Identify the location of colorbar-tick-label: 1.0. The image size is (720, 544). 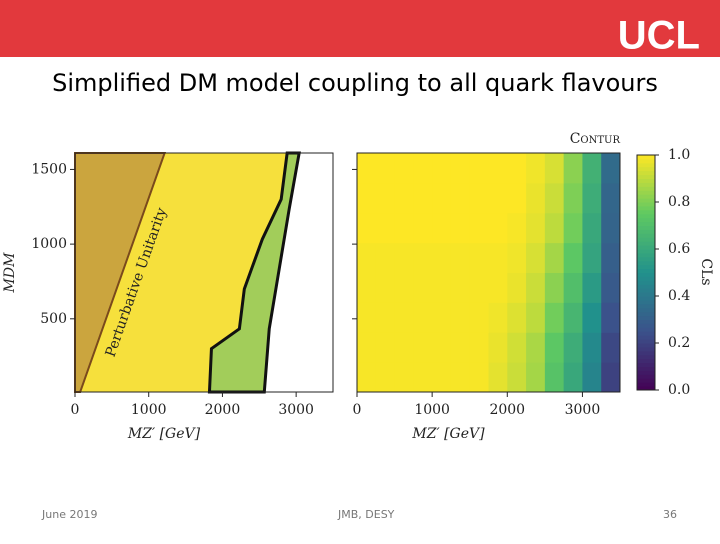
(679, 155).